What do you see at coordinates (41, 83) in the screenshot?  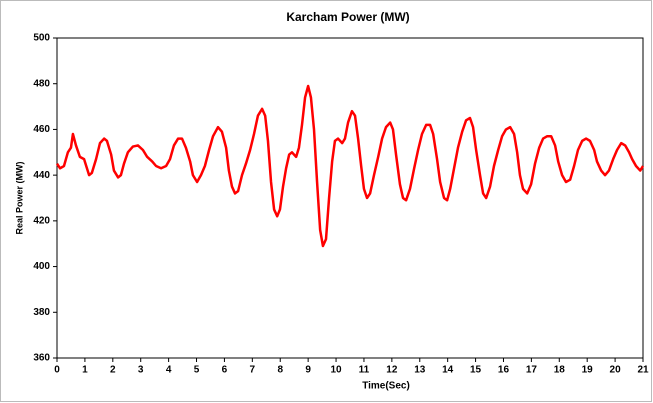 I see `y-tick-label: 480` at bounding box center [41, 83].